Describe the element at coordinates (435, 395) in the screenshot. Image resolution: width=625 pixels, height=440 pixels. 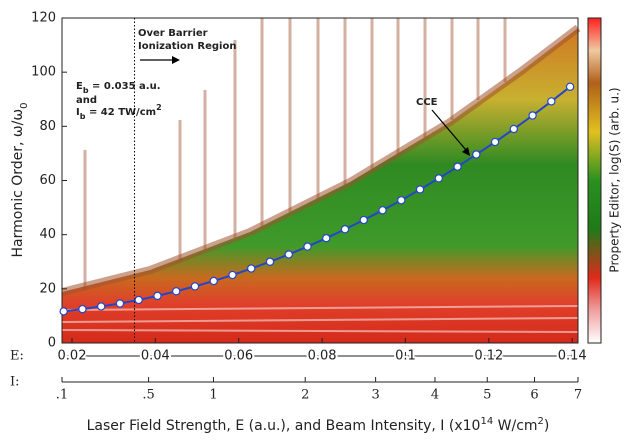
I see `x2-tick-label: 4` at that location.